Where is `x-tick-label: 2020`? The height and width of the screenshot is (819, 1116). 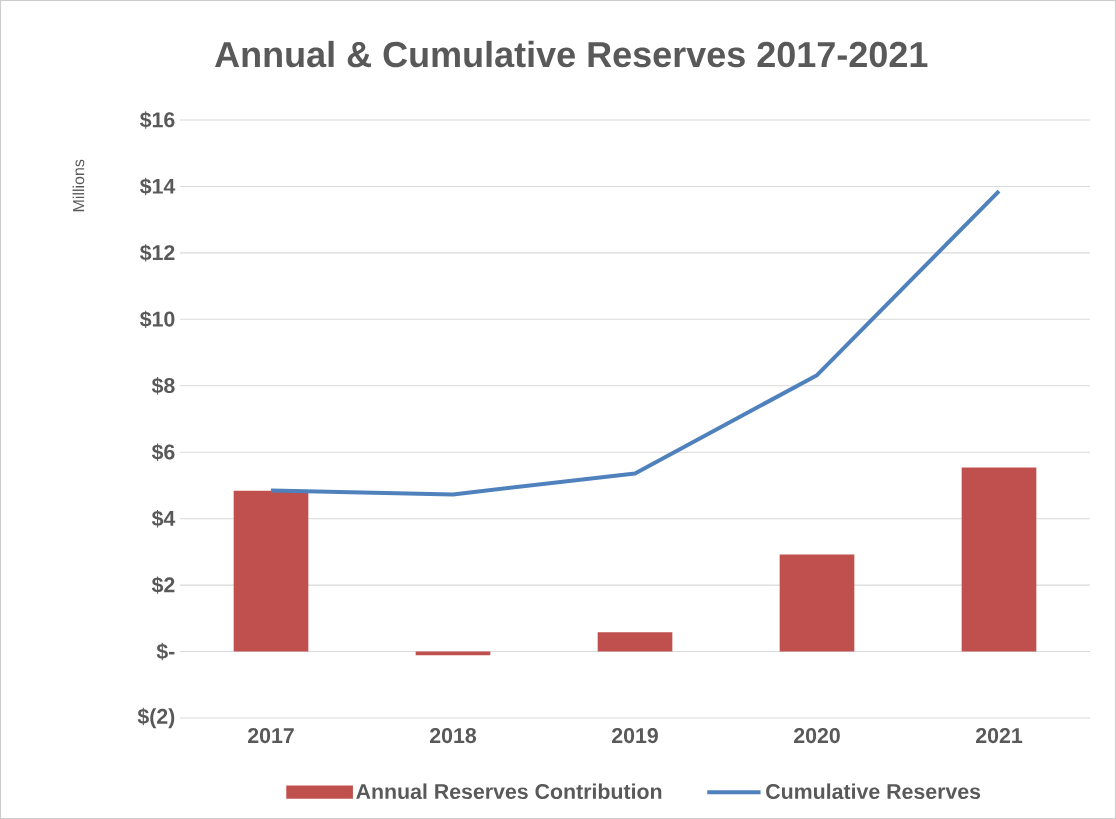 x-tick-label: 2020 is located at coordinates (817, 736).